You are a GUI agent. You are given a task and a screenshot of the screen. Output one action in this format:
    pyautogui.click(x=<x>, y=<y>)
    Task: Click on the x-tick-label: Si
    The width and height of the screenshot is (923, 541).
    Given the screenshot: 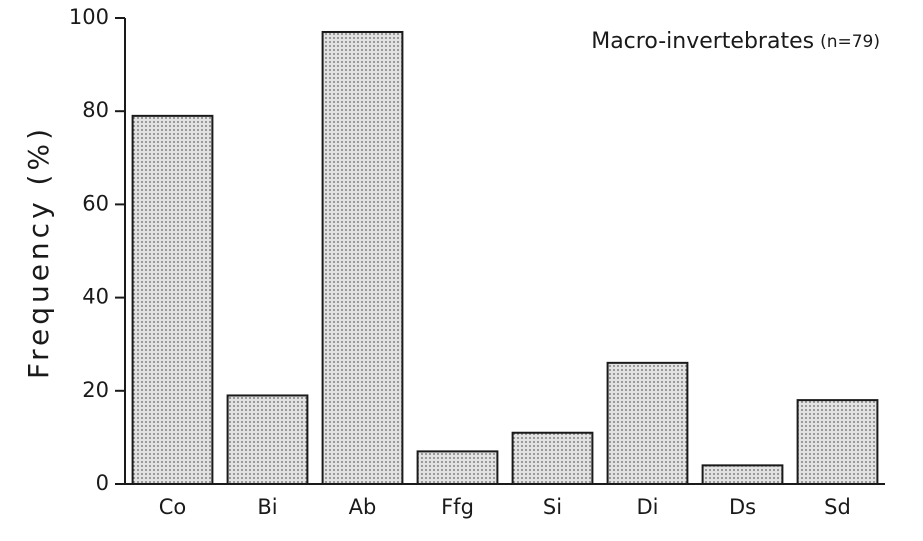 What is the action you would take?
    pyautogui.click(x=552, y=507)
    